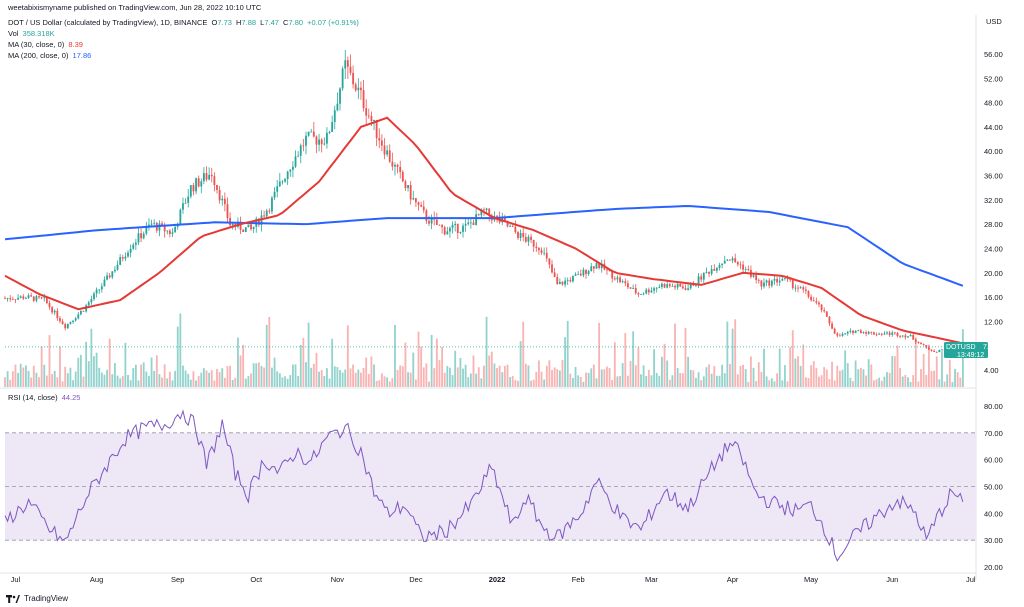  What do you see at coordinates (37, 598) in the screenshot?
I see `tradingview-logo: TradingView` at bounding box center [37, 598].